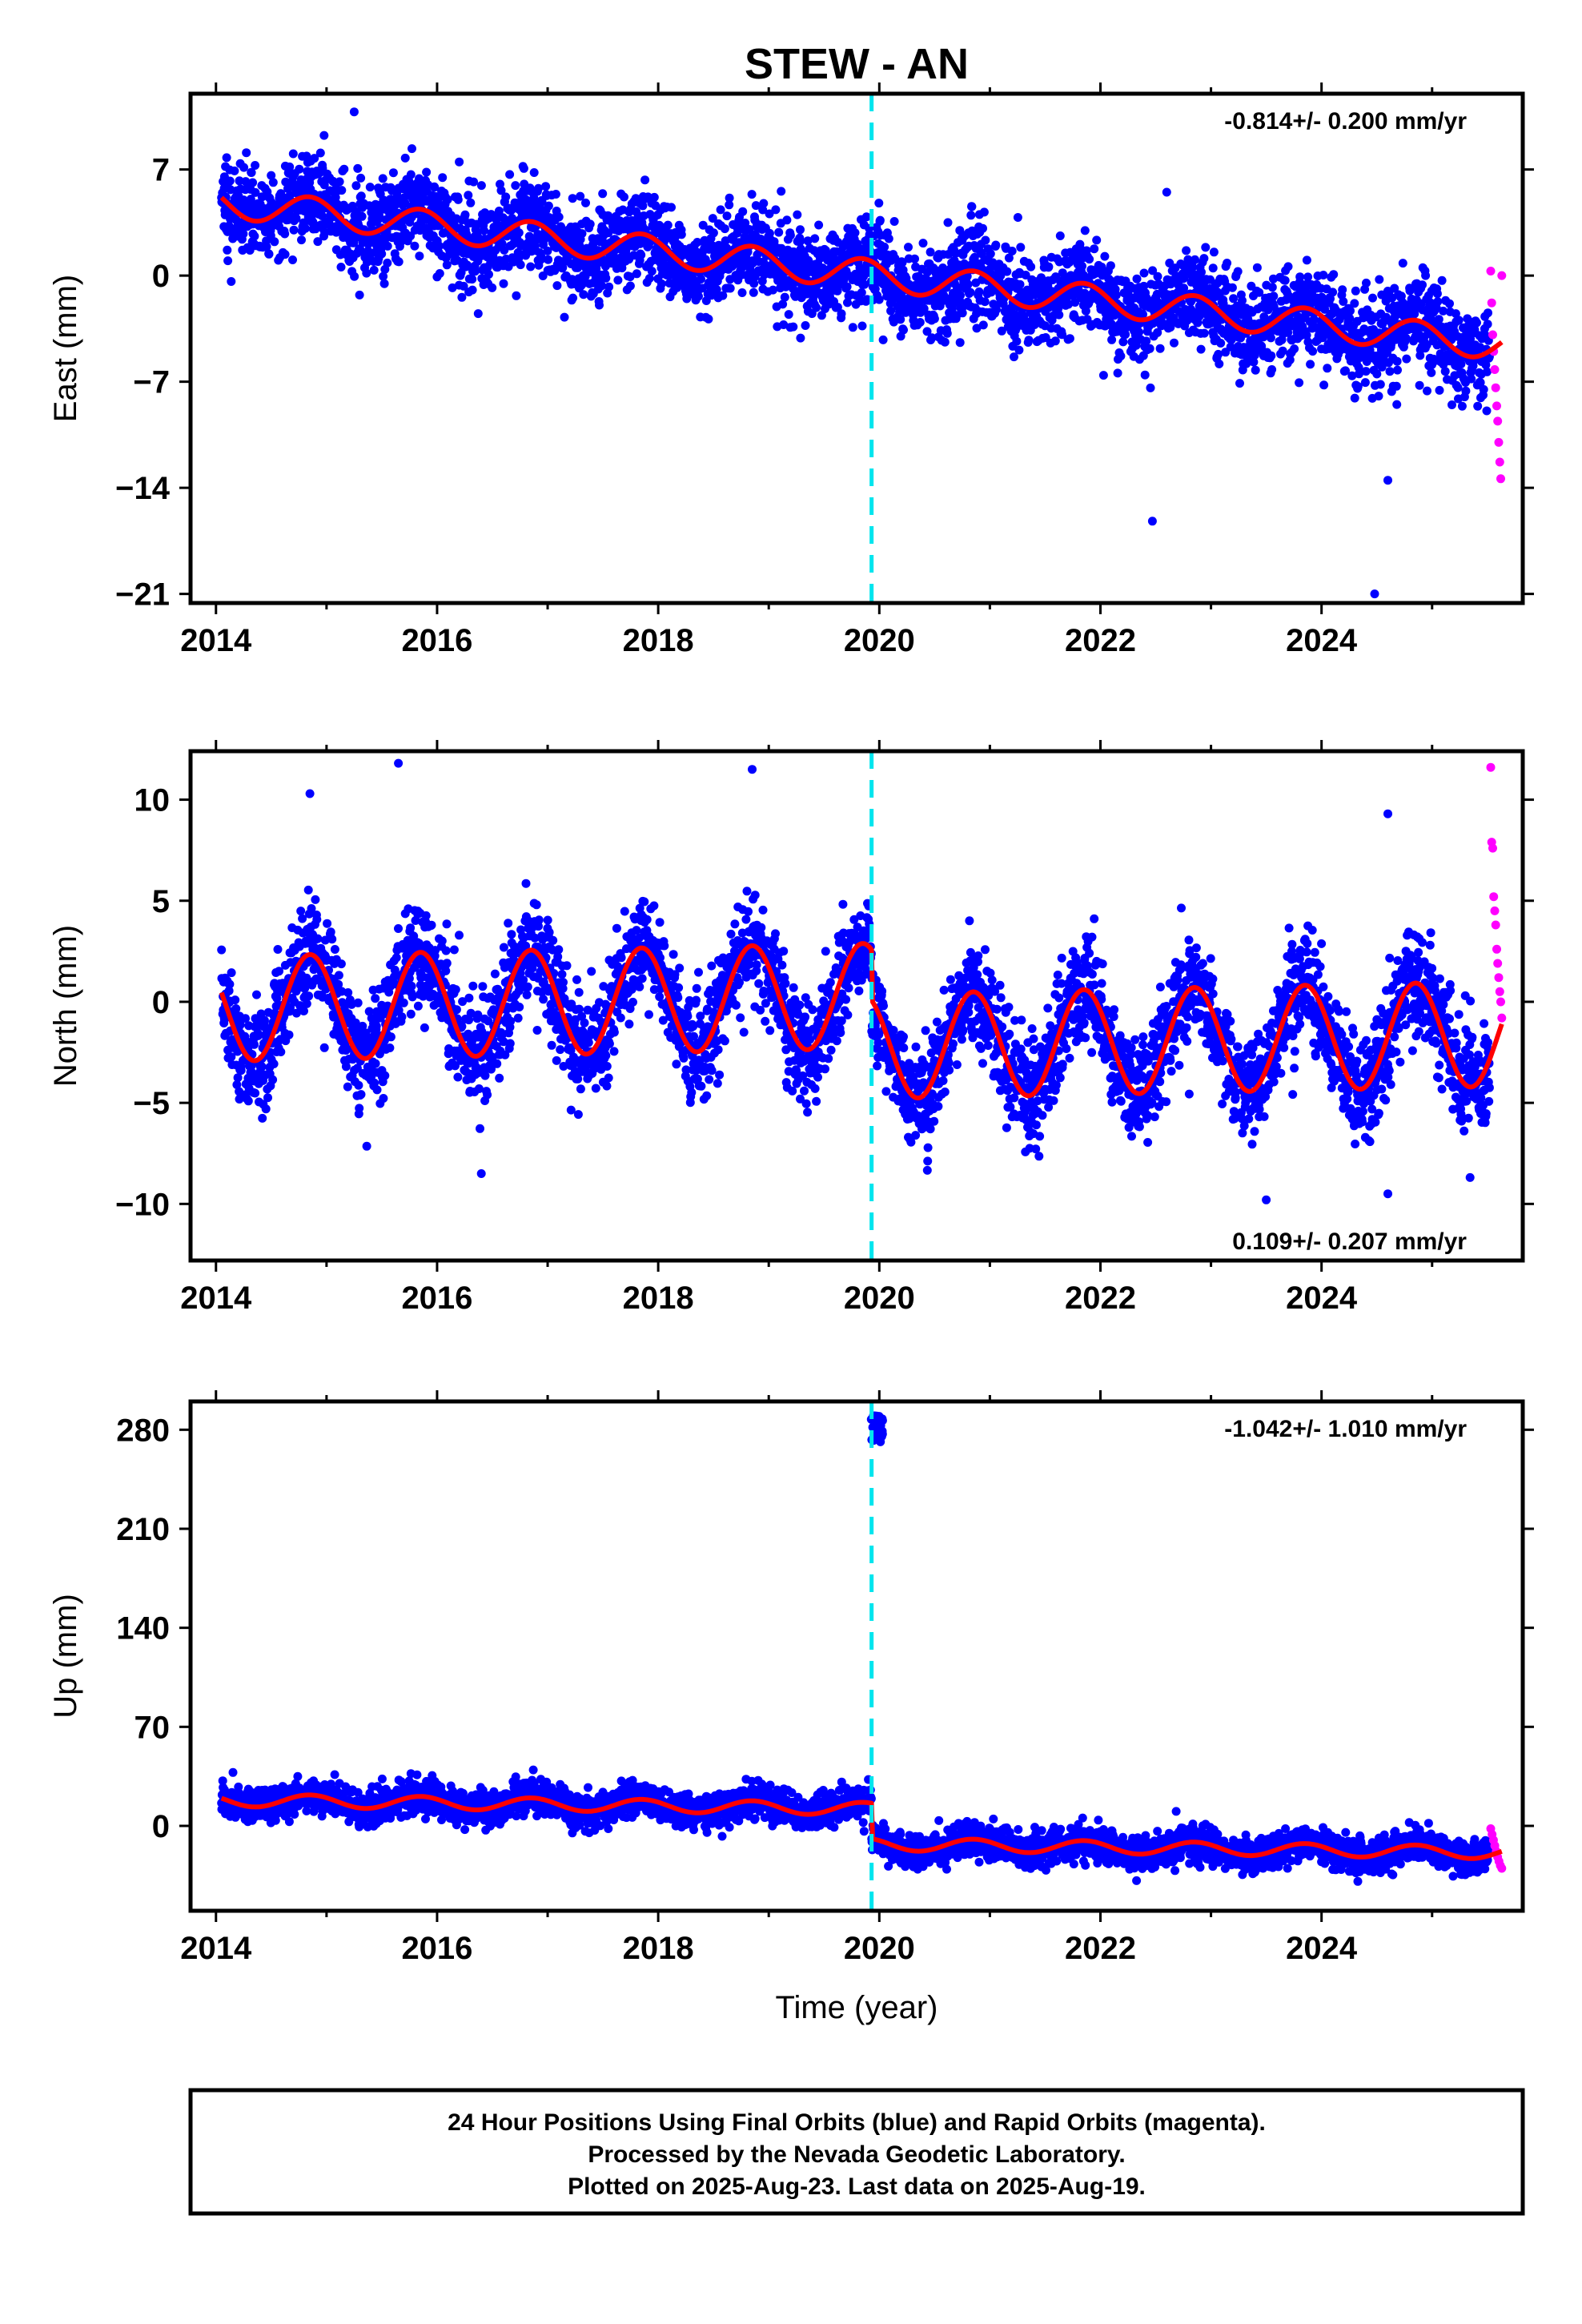 The width and height of the screenshot is (1582, 2324). What do you see at coordinates (65, 348) in the screenshot?
I see `y-axis-label: East (mm)` at bounding box center [65, 348].